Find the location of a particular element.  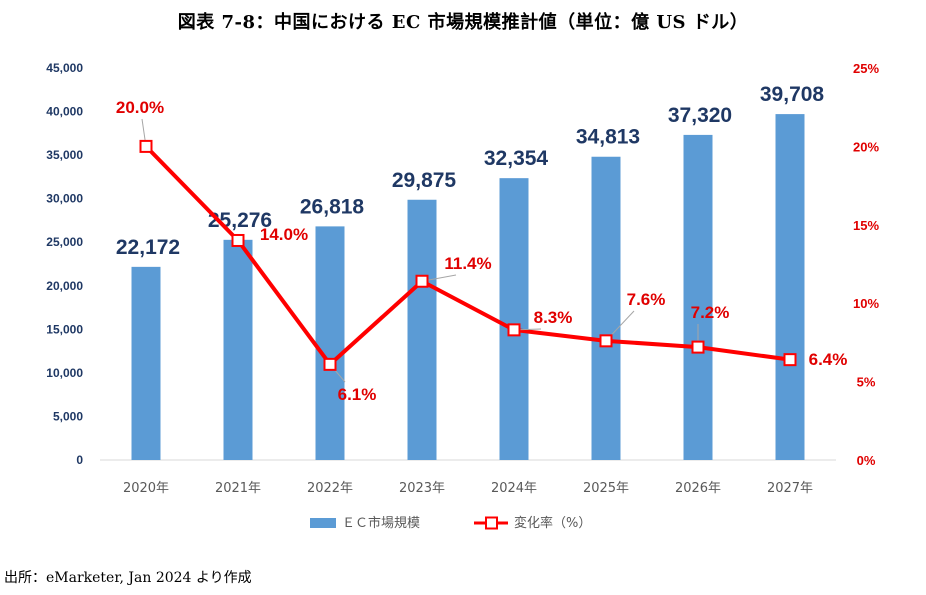

bar-value-label: 34,813 is located at coordinates (608, 137).